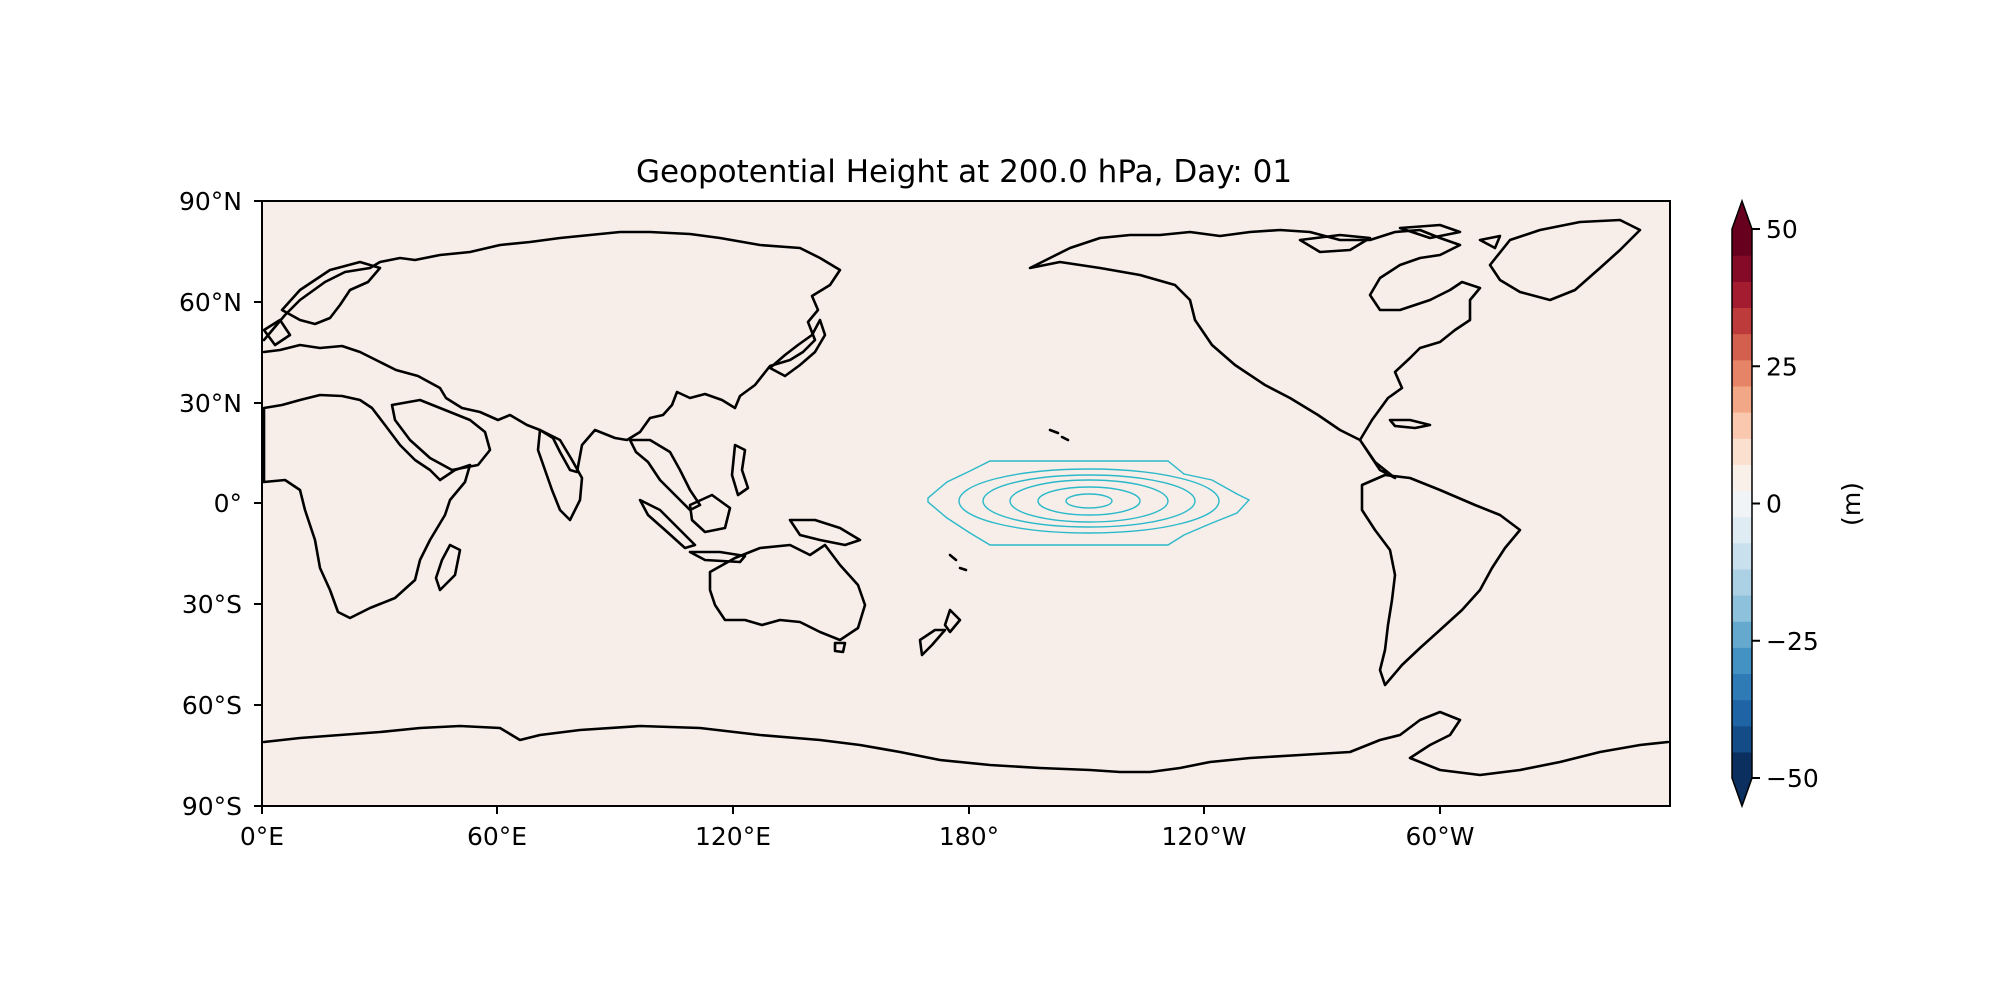 This screenshot has width=2000, height=1004. I want to click on lat-ticks: 90°N 60°N 30°N 0° 30°S 60°S 90°S, so click(220, 504).